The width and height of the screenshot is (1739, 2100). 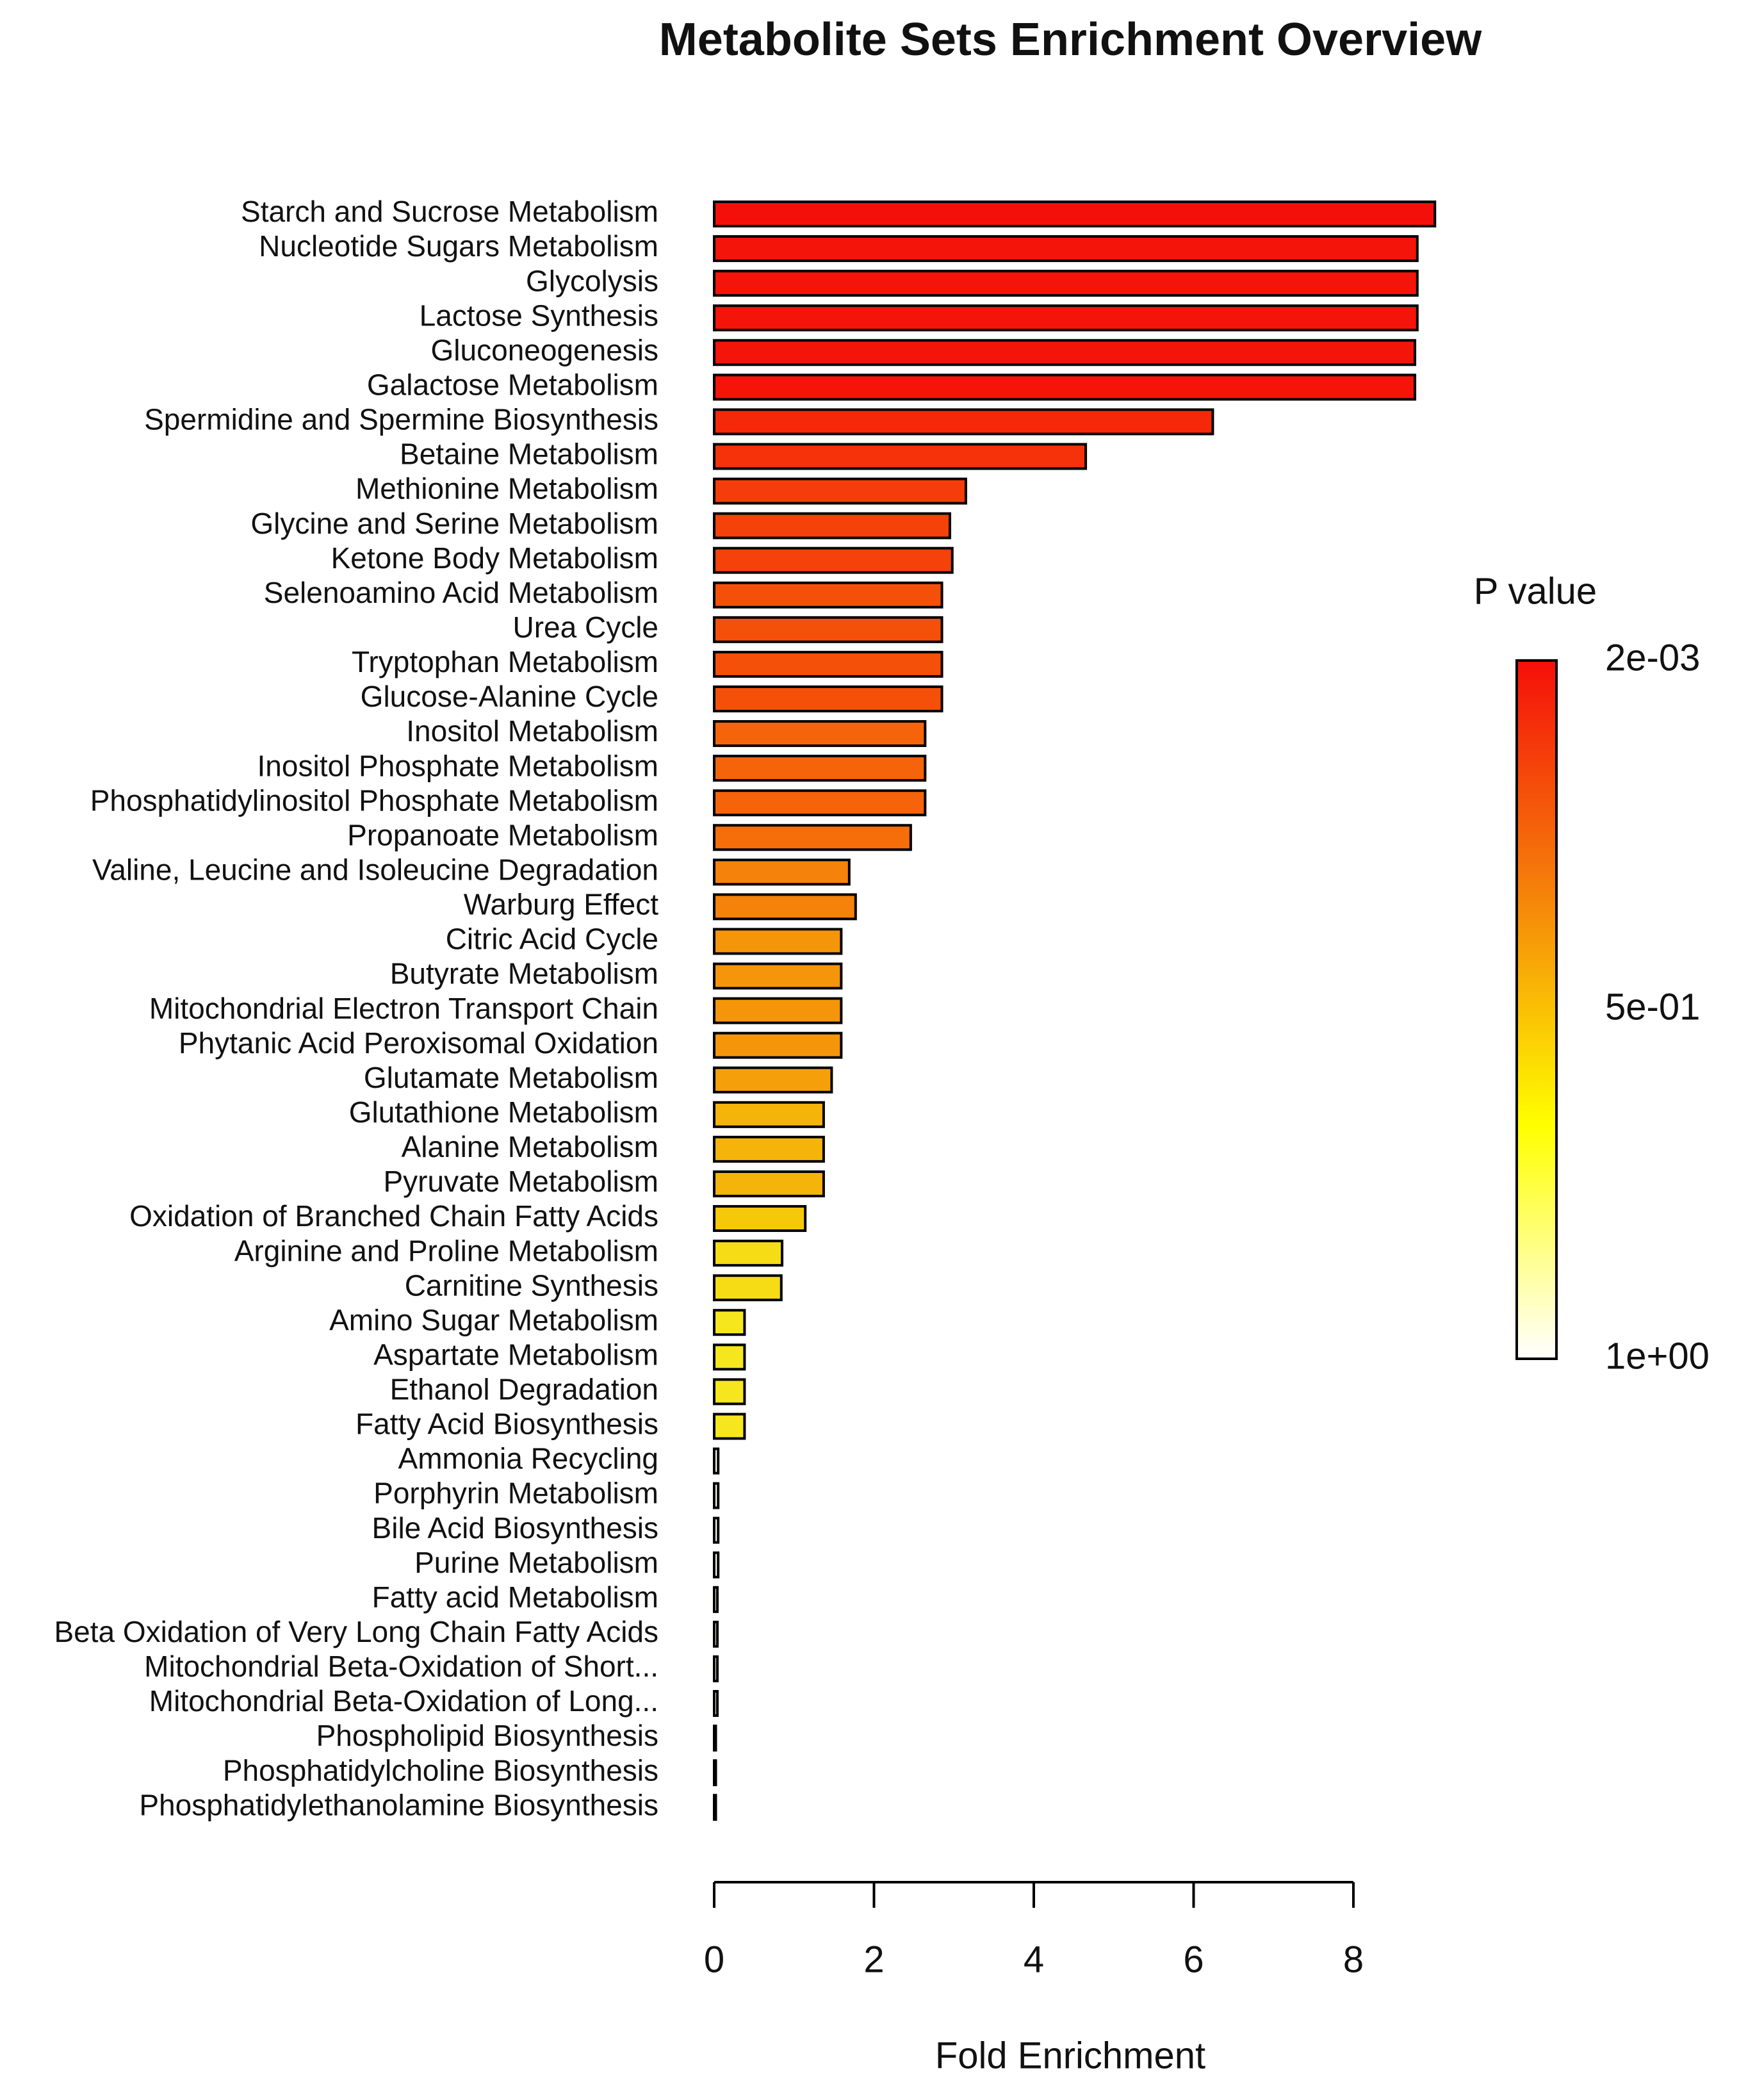 What do you see at coordinates (506, 1424) in the screenshot?
I see `y-tick-label: Fatty Acid Biosynthesis` at bounding box center [506, 1424].